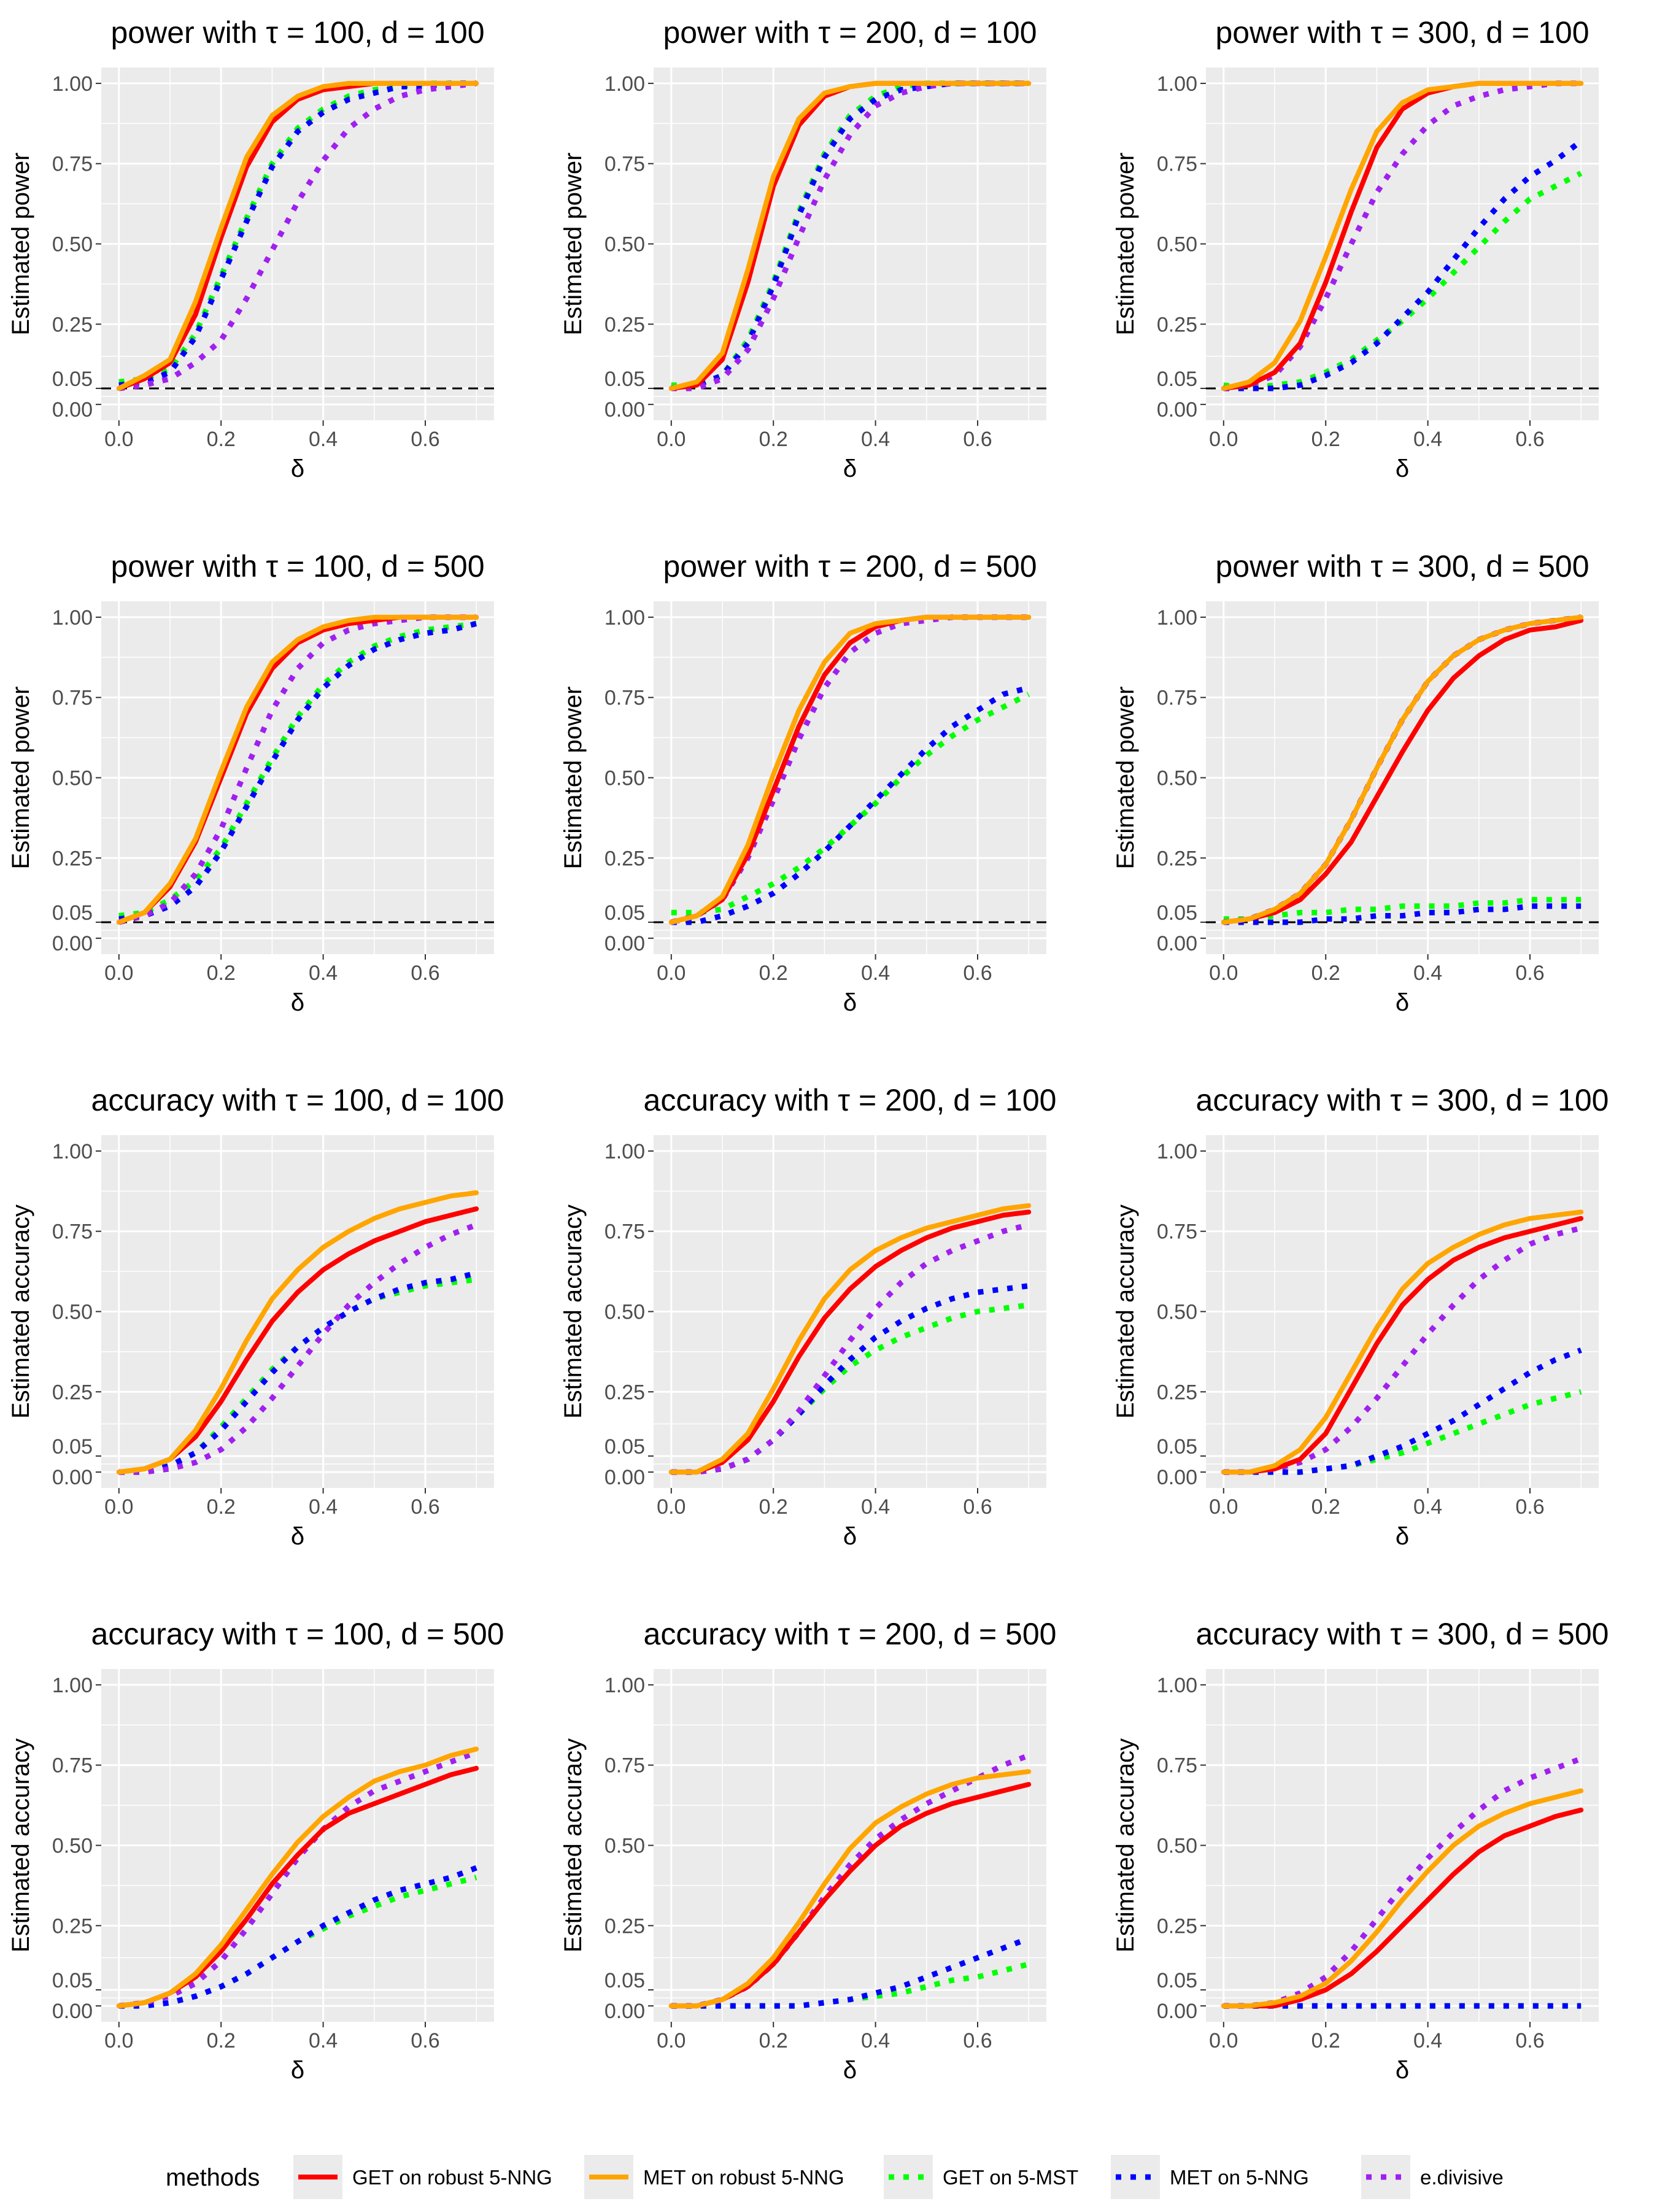  Describe the element at coordinates (850, 1100) in the screenshot. I see `panel-title: accuracy with τ = 200, d = 100` at that location.